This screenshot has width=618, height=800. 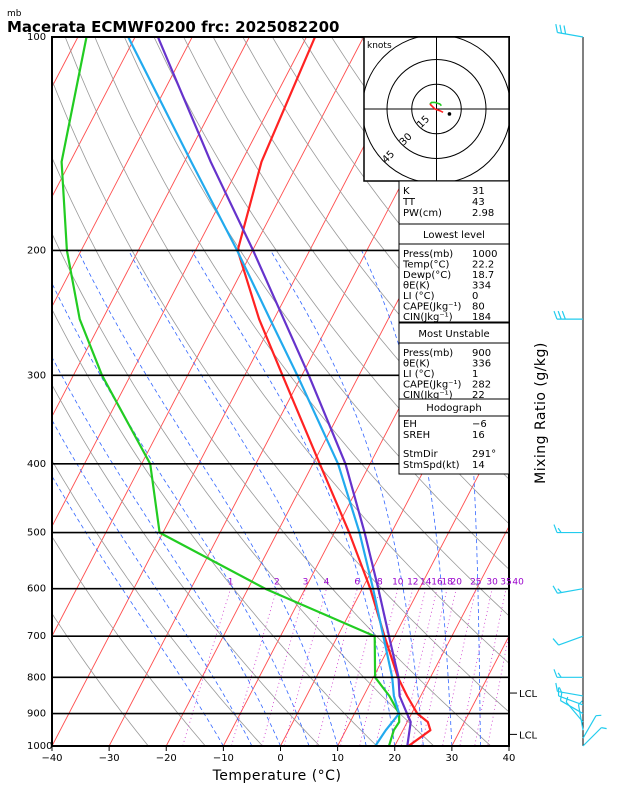 I want to click on mixing-ratio-label: 16, so click(x=437, y=583).